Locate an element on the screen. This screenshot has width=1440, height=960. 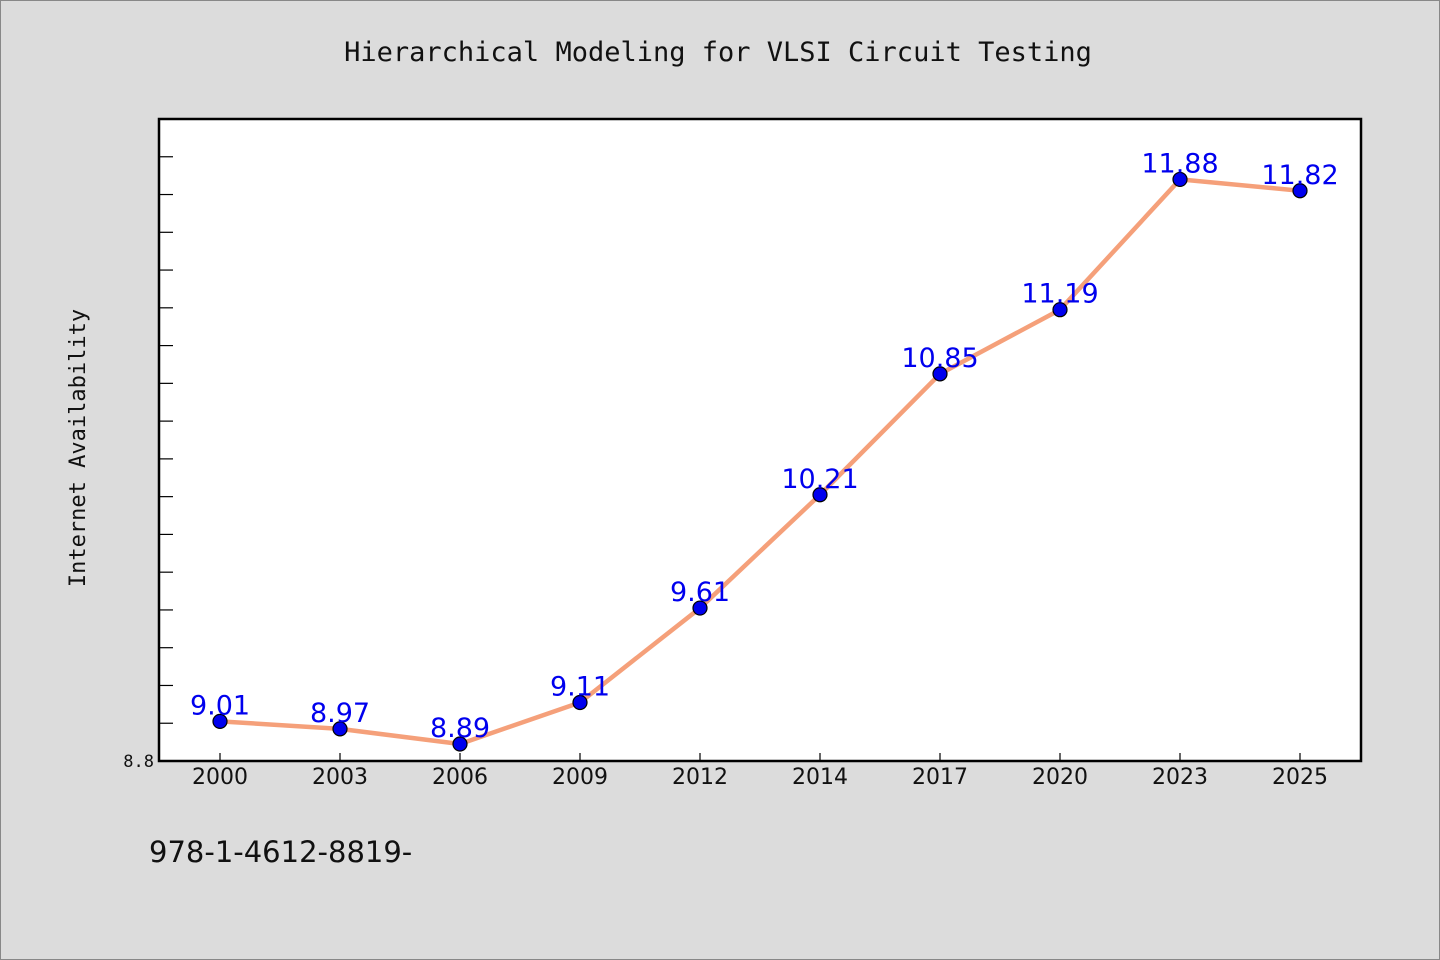
data-label-2009: 9.11 is located at coordinates (580, 686).